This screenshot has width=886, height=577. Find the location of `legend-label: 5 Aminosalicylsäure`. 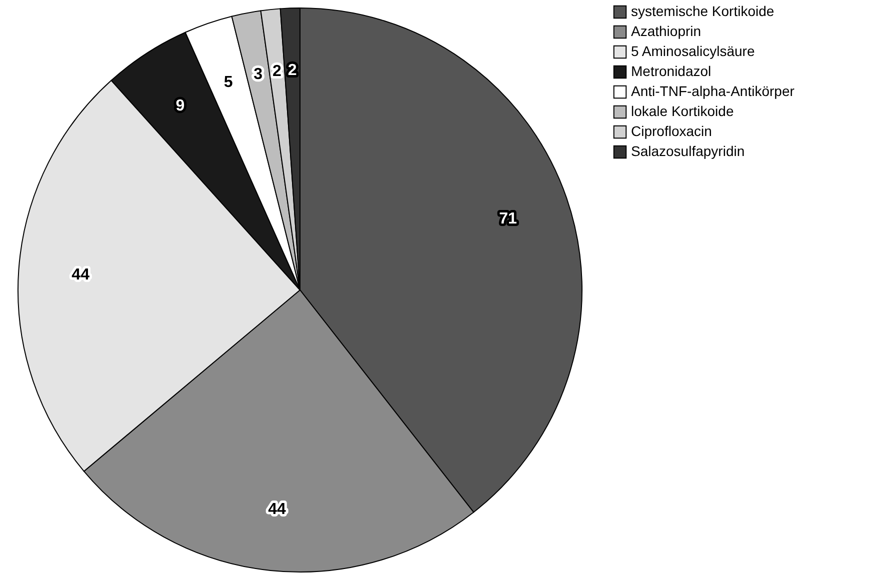

legend-label: 5 Aminosalicylsäure is located at coordinates (693, 51).